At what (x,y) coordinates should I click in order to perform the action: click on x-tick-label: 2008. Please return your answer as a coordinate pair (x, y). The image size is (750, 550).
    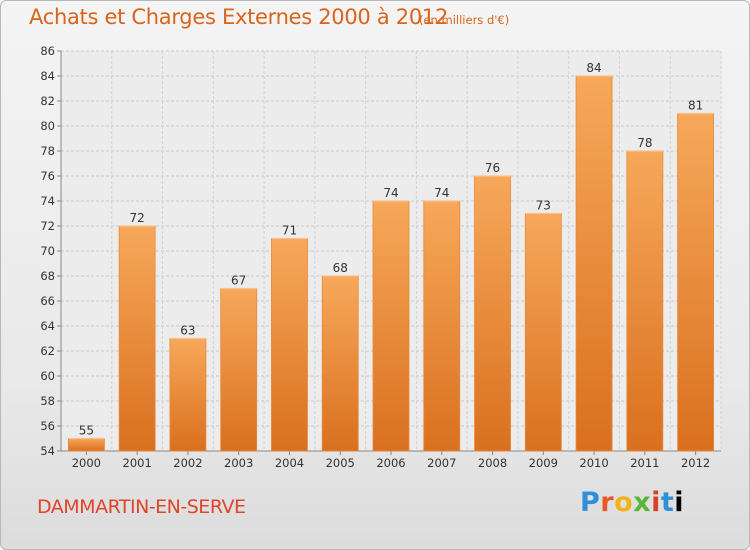
    Looking at the image, I should click on (492, 463).